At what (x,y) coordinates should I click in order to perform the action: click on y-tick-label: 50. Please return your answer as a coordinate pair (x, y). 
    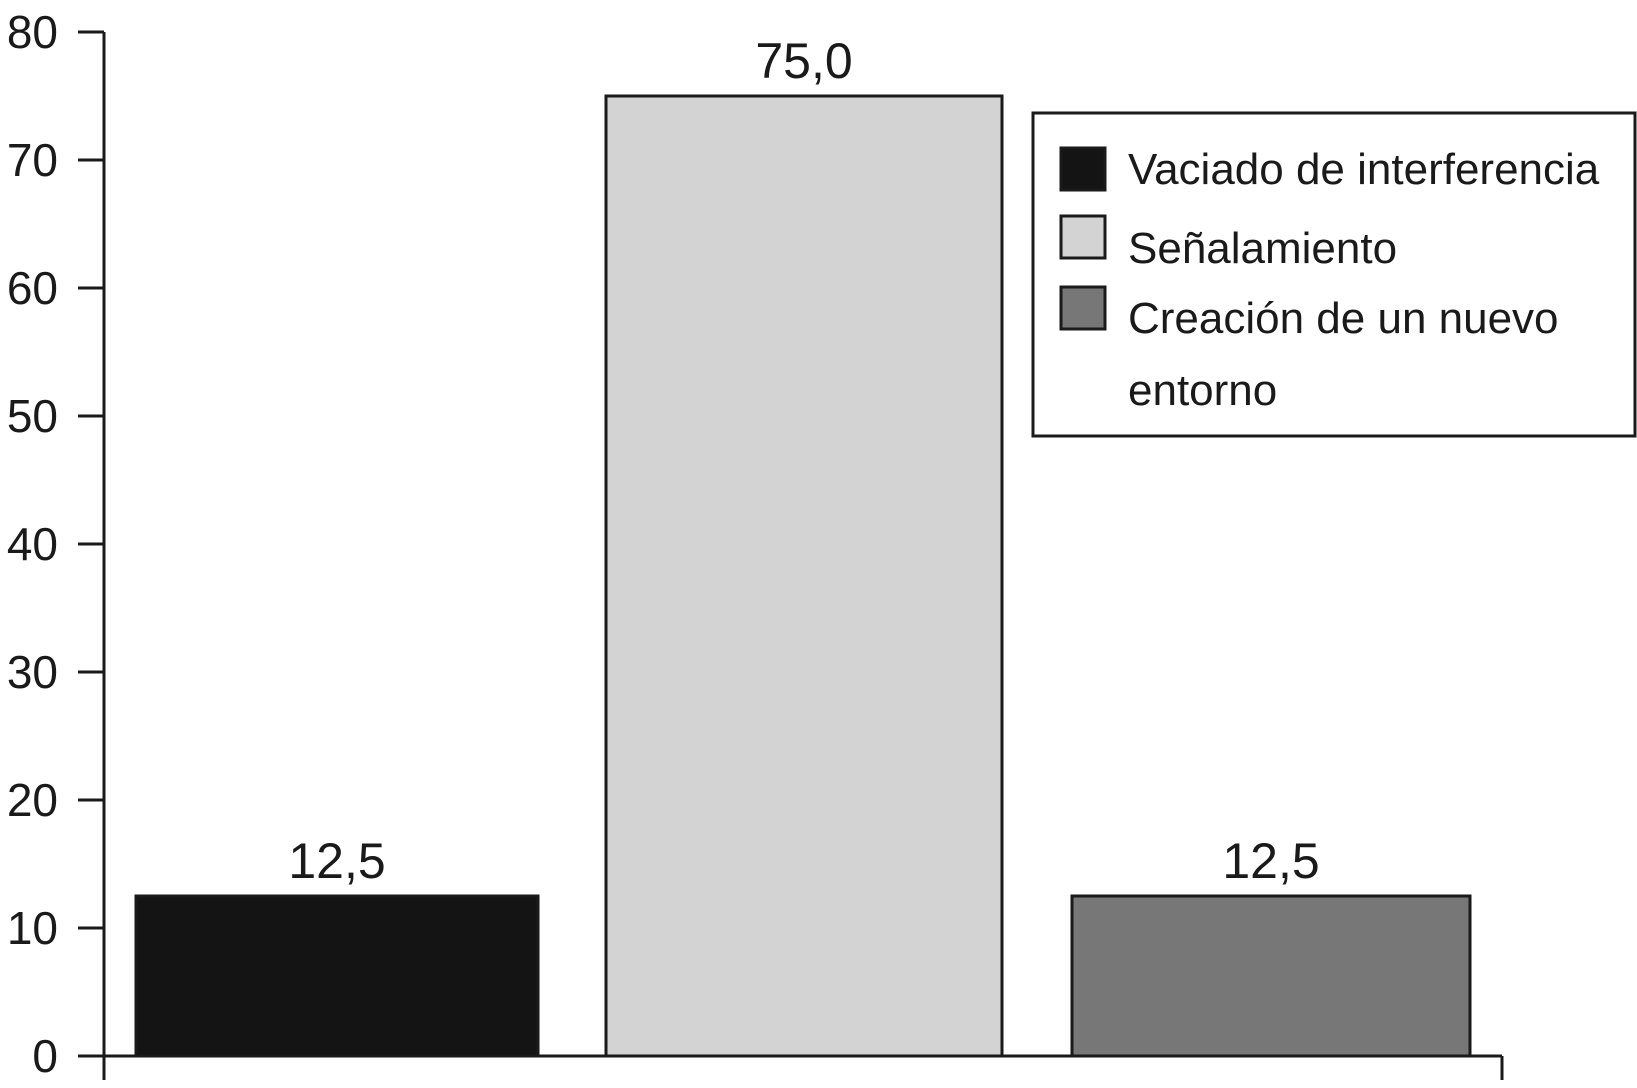
    Looking at the image, I should click on (32, 416).